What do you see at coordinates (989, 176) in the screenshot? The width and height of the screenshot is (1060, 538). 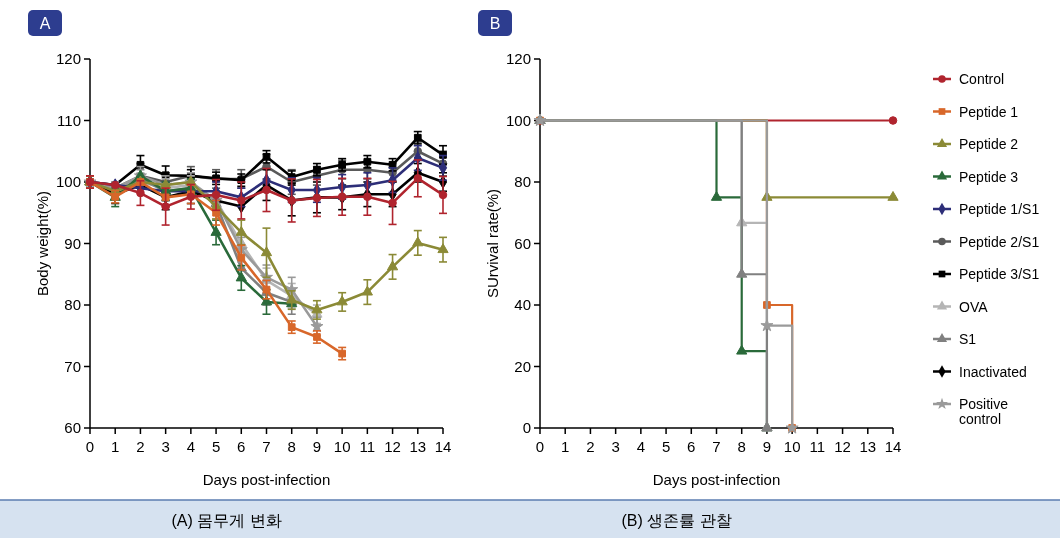 I see `legend-label: Peptide 3` at bounding box center [989, 176].